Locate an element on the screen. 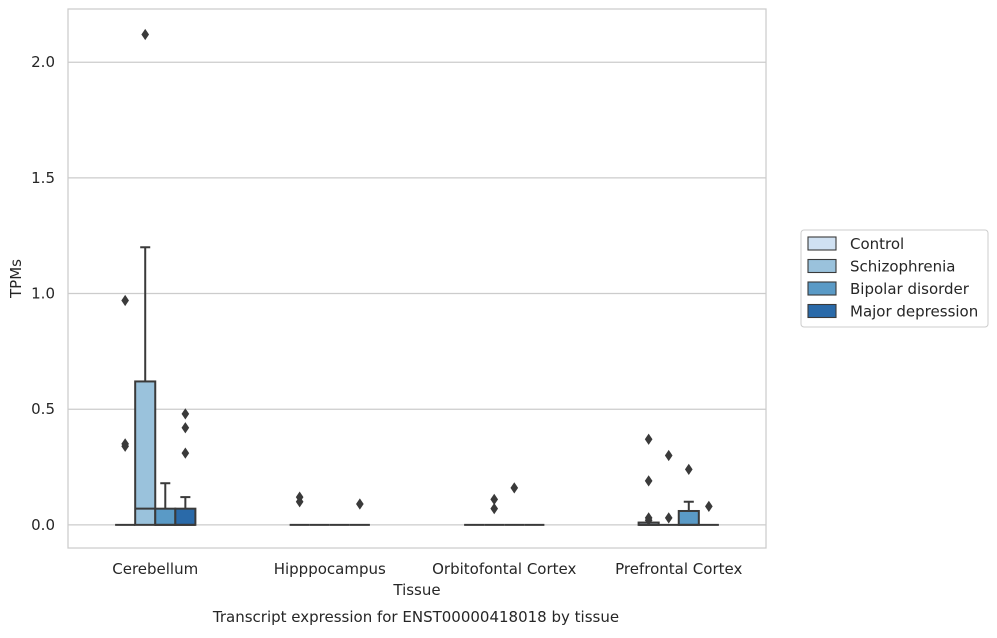 Image resolution: width=997 pixels, height=638 pixels. y-tick-label: 2.0 is located at coordinates (43, 62).